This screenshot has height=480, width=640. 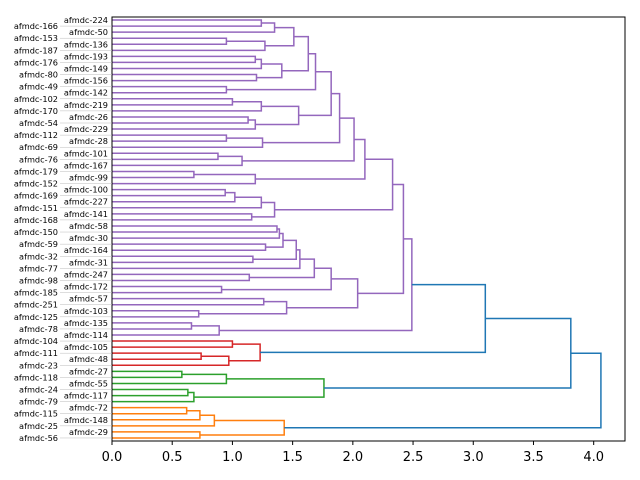 What do you see at coordinates (38, 123) in the screenshot?
I see `leaf-label: afmdc-54` at bounding box center [38, 123].